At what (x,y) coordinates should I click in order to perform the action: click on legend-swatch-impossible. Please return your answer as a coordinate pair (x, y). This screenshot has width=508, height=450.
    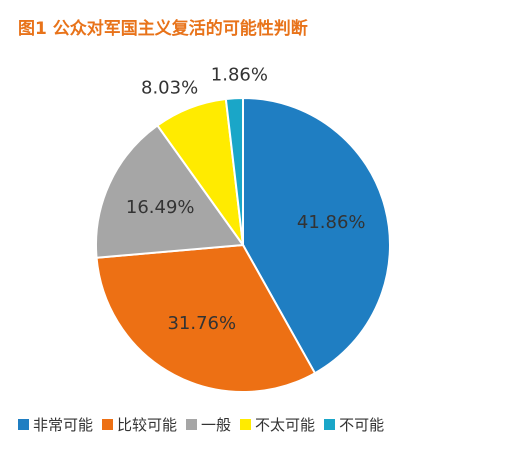
    Looking at the image, I should click on (330, 424).